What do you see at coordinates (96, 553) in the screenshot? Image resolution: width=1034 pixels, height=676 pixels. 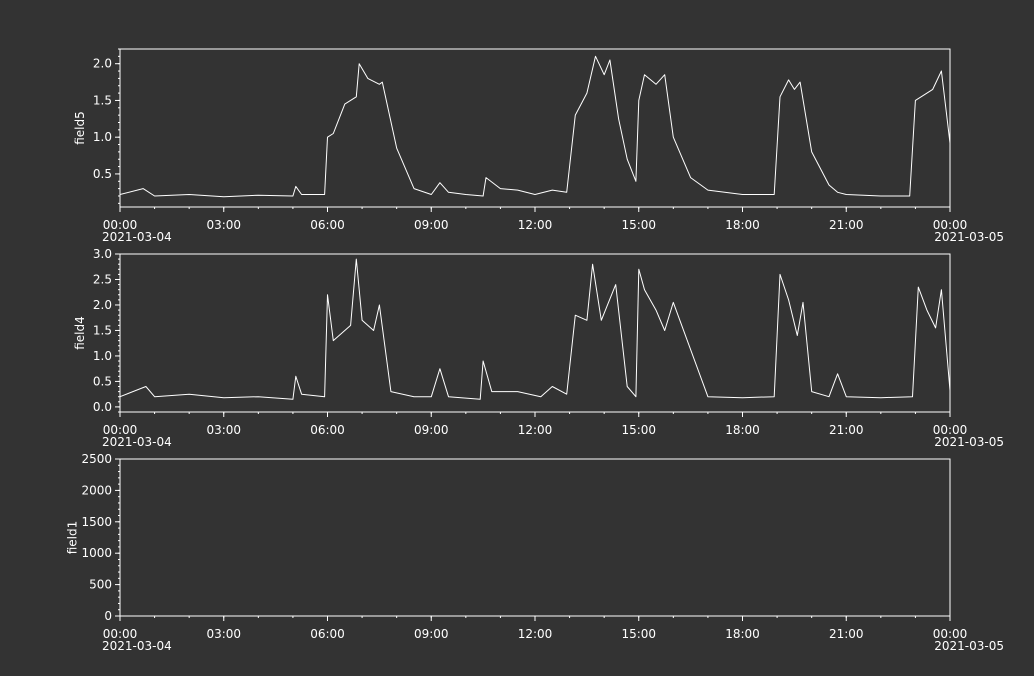 I see `y-tick-label: 1000` at bounding box center [96, 553].